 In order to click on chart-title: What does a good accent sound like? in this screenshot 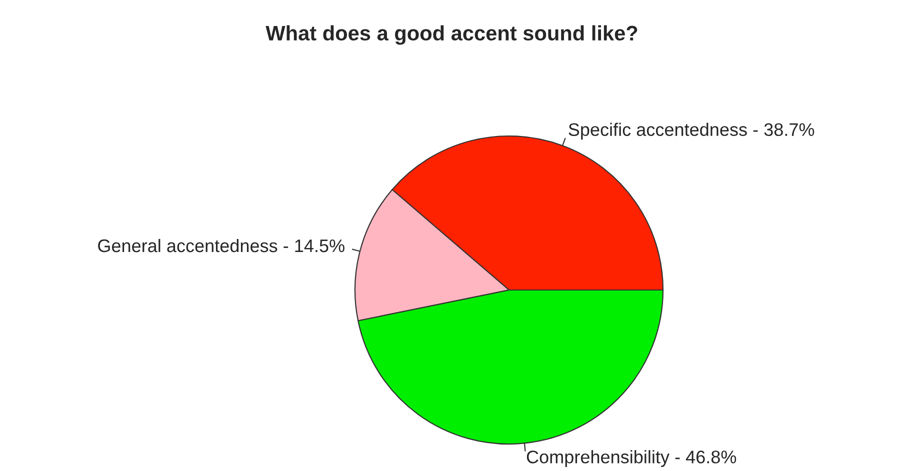, I will do `click(452, 35)`.